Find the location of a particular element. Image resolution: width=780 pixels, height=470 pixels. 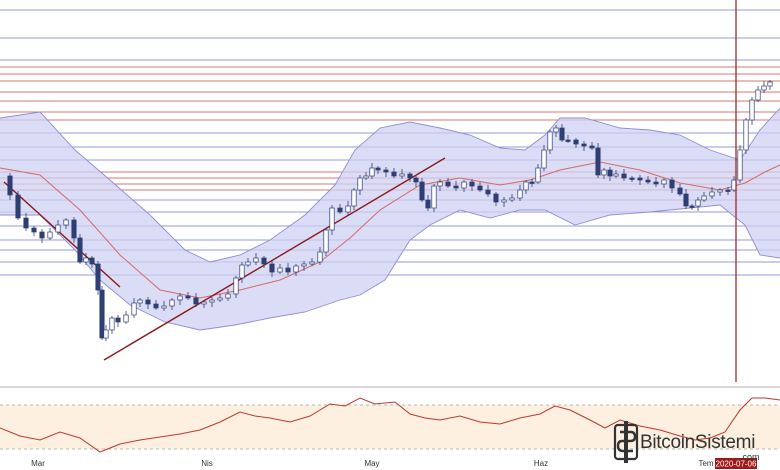

x-axis-tick-label: Haz is located at coordinates (541, 463).